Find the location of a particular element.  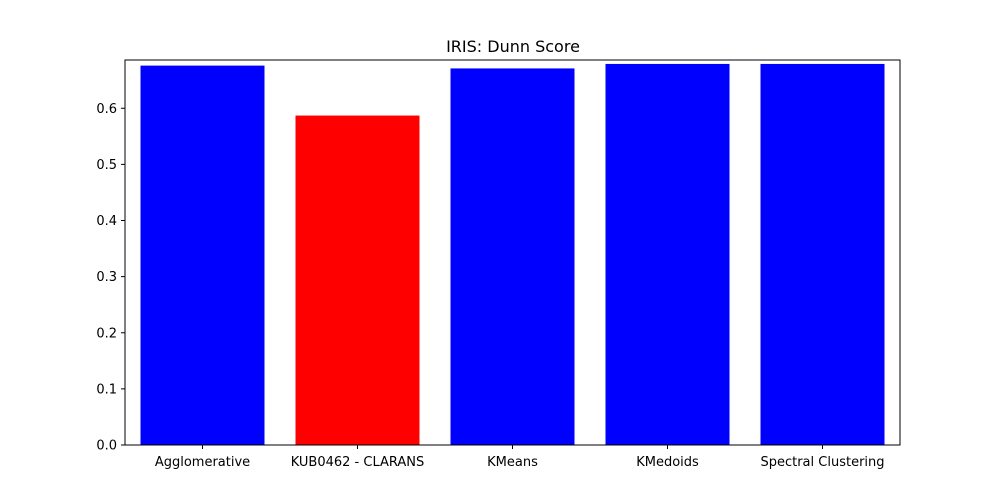

x-tick-label-3: KMedoids is located at coordinates (667, 462).